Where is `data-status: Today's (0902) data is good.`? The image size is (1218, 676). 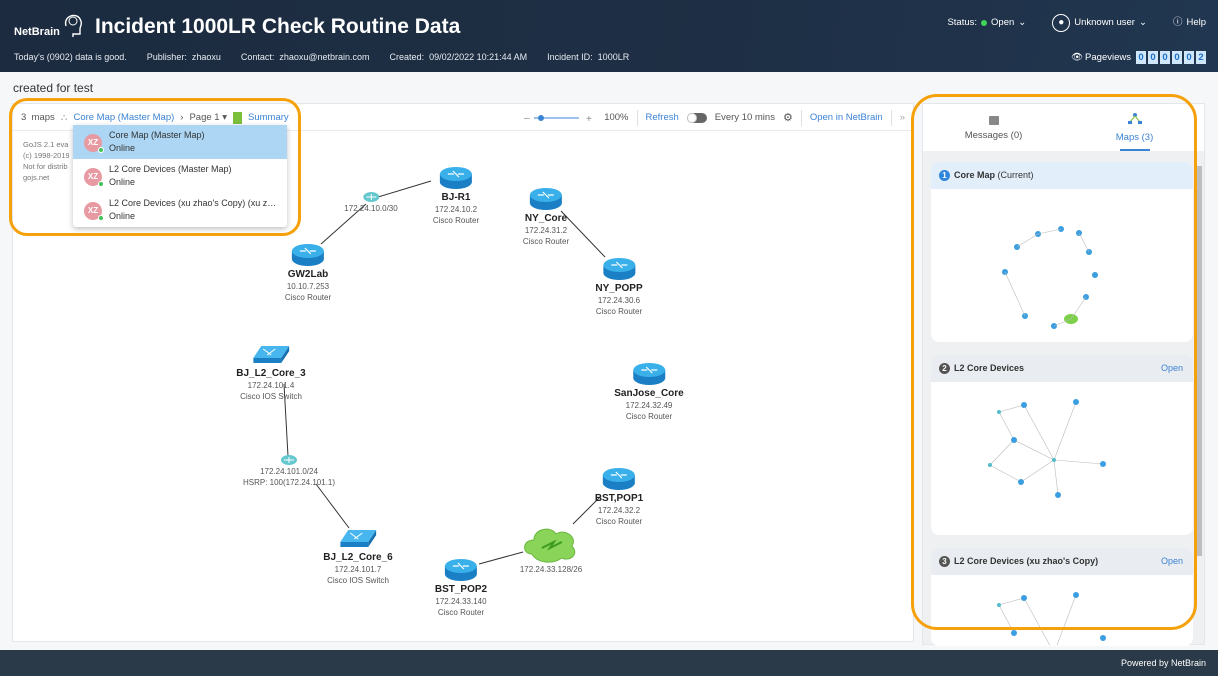 data-status: Today's (0902) data is good. is located at coordinates (70, 57).